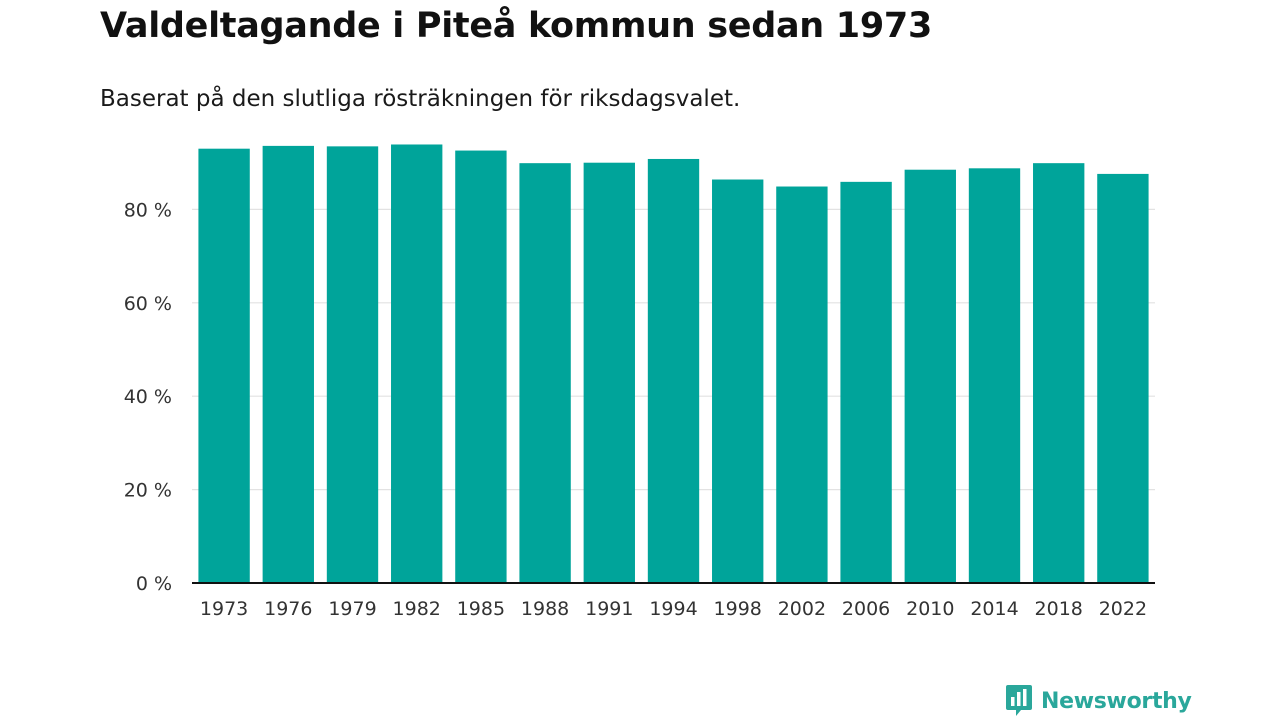 The image size is (1280, 720). Describe the element at coordinates (609, 609) in the screenshot. I see `x-tick-label: 1991` at that location.